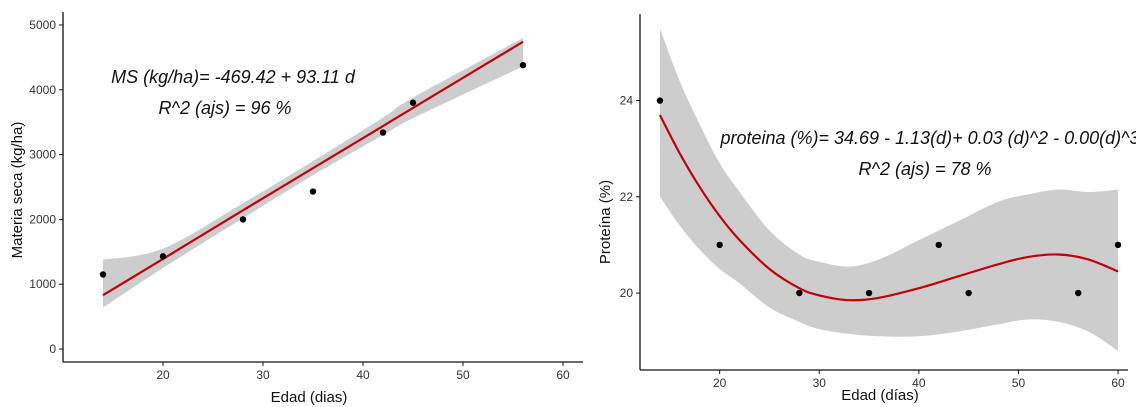 The height and width of the screenshot is (407, 1136). I want to click on y-tick-label: 24, so click(627, 101).